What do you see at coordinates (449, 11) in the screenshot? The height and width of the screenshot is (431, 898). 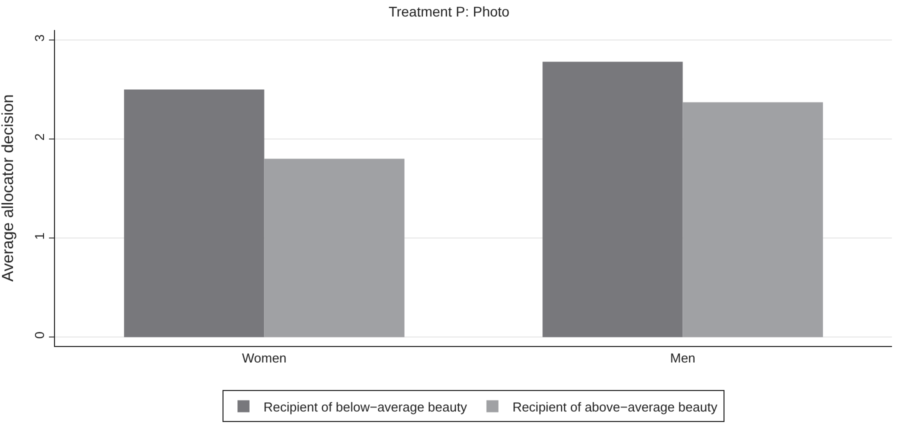 I see `chart-title: Treatment P: Photo` at bounding box center [449, 11].